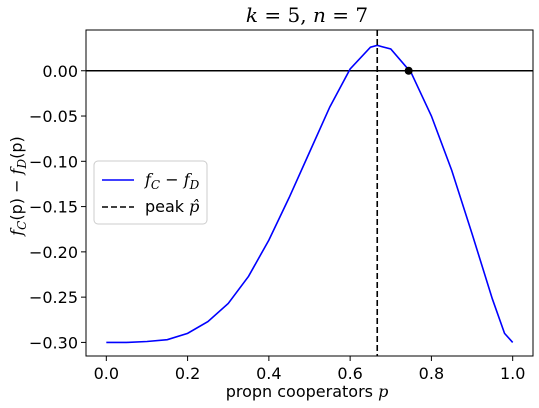 This screenshot has height=408, width=539. I want to click on legend-label-peak: peak p̂, so click(172, 206).